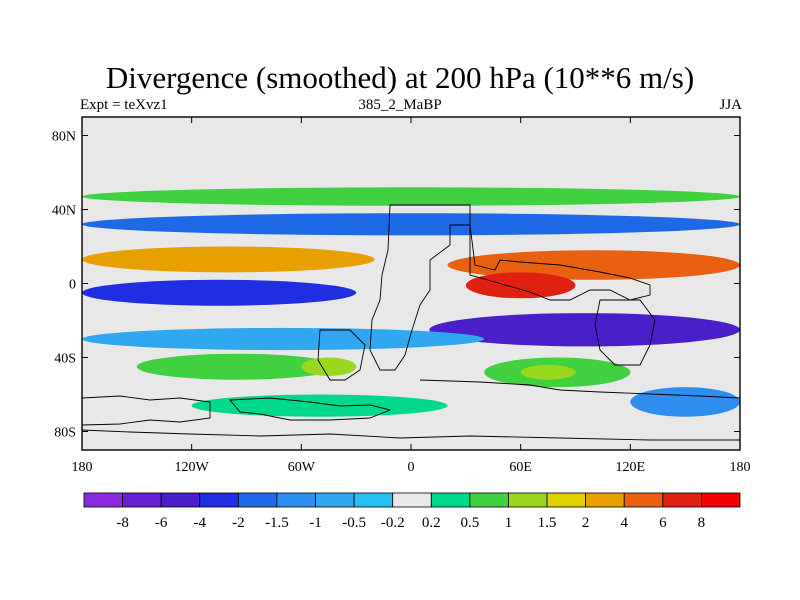  Describe the element at coordinates (64, 137) in the screenshot. I see `y-tick-label: 80N` at that location.